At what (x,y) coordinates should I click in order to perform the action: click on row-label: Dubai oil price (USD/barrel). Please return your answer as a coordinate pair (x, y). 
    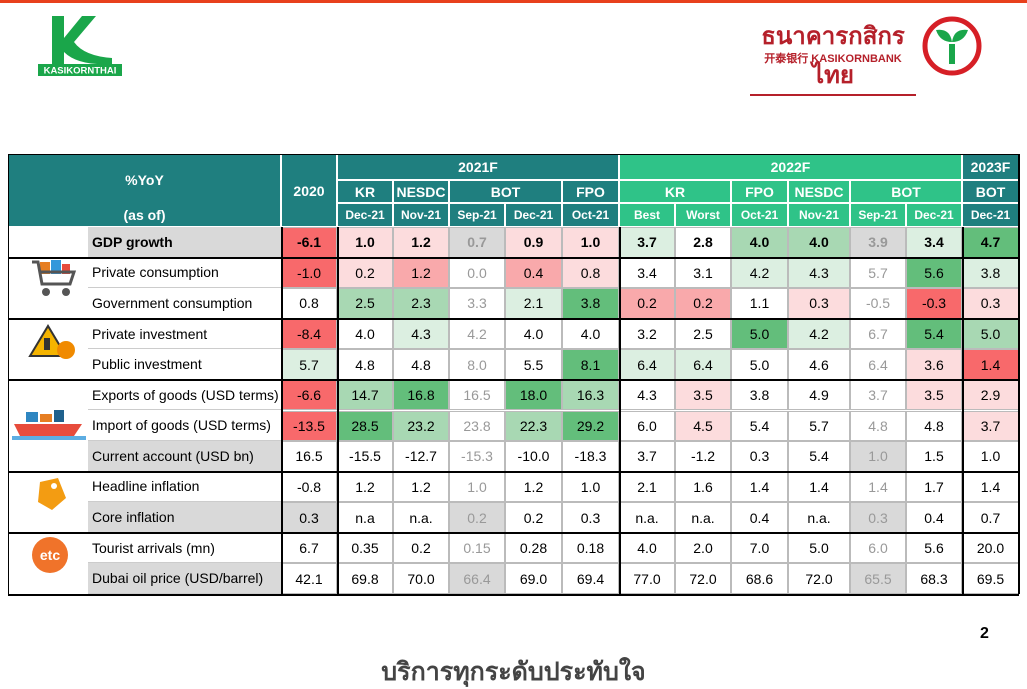
    Looking at the image, I should click on (184, 578).